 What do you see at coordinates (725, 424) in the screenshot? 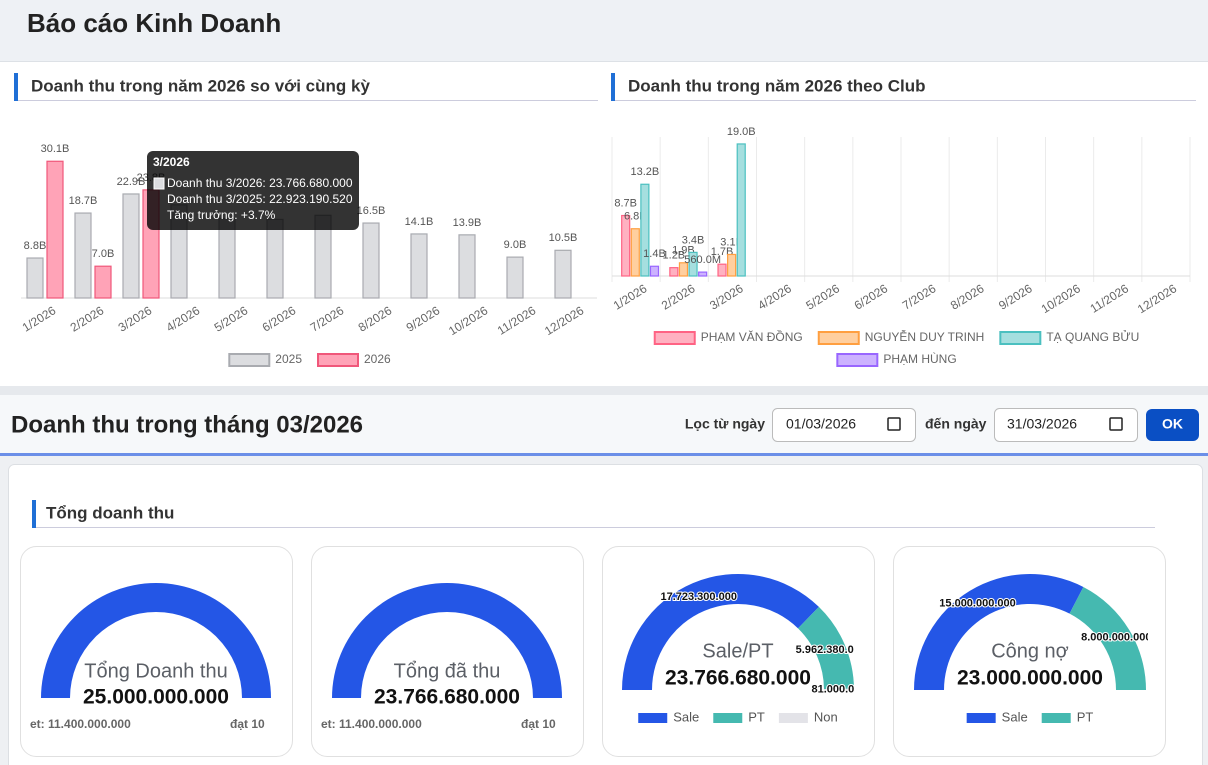
I see `filter-label: Lọc từ ngày` at bounding box center [725, 424].